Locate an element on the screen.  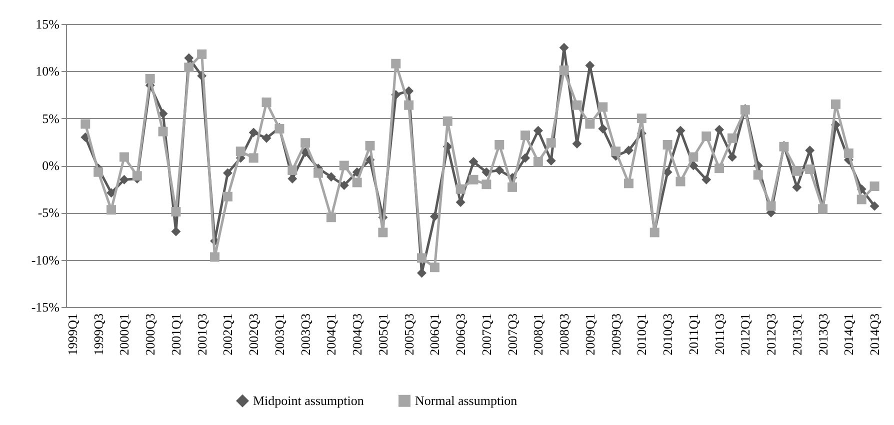
x-tick-label: 2001Q3 is located at coordinates (202, 335).